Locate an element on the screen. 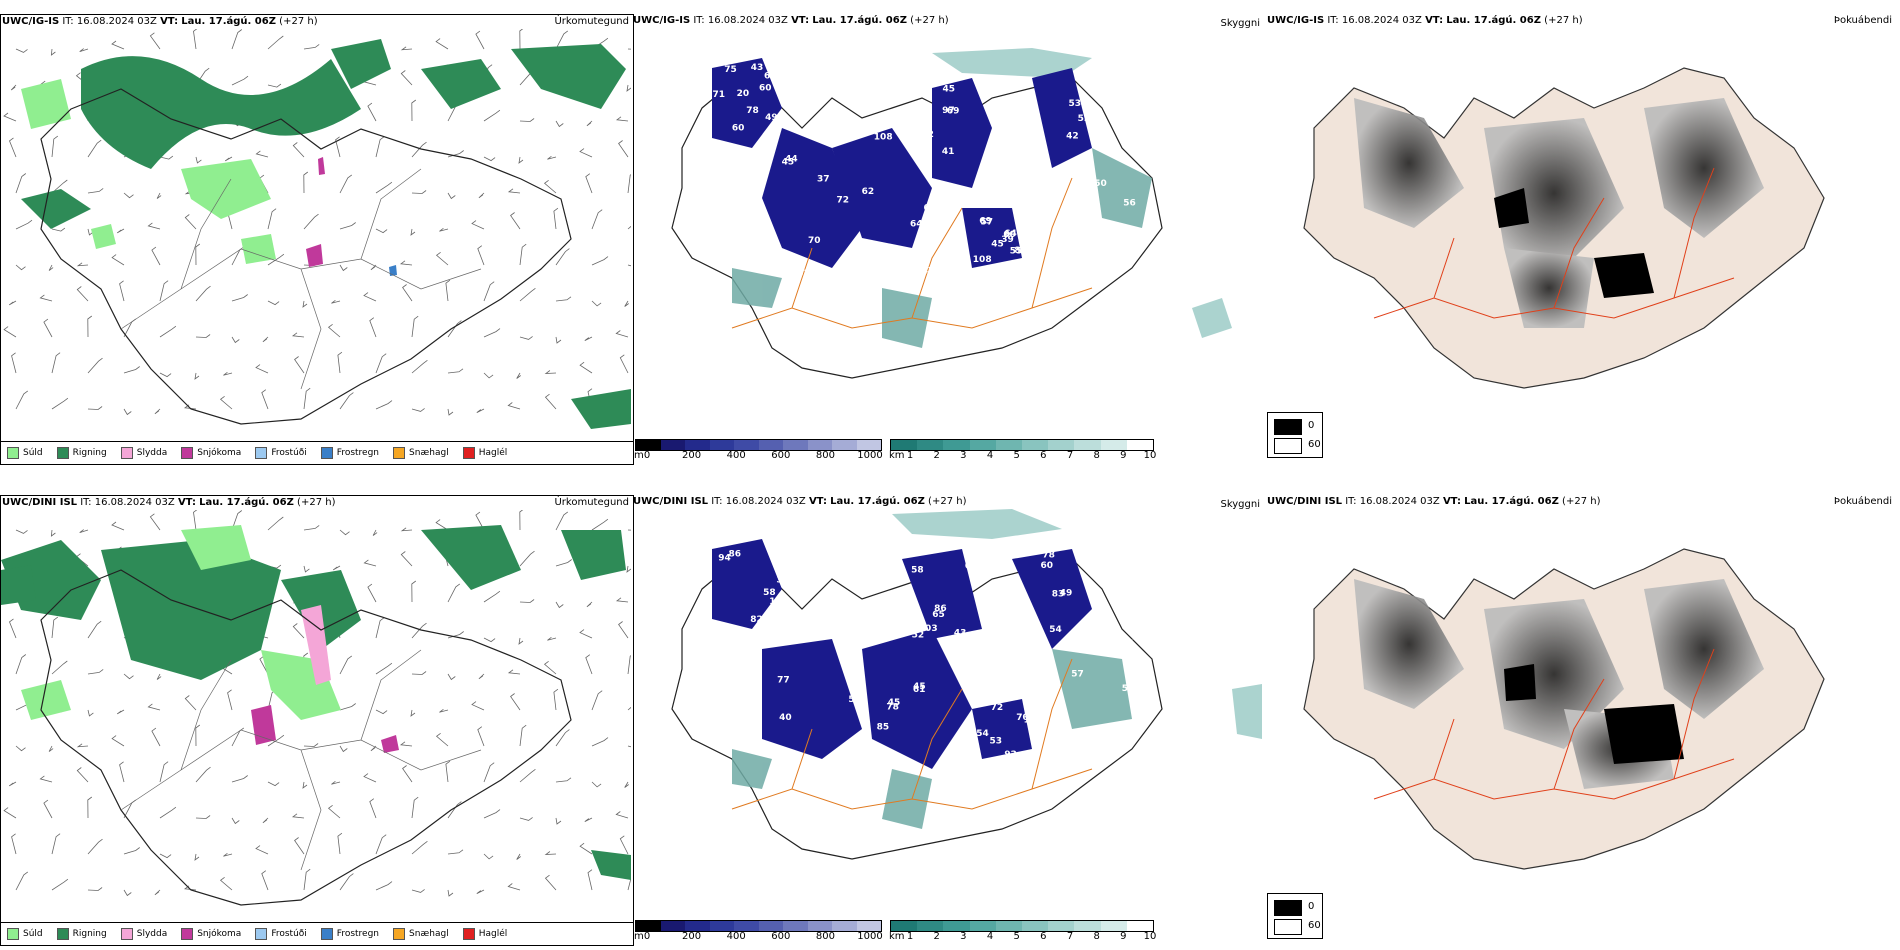 This screenshot has width=1900, height=950. dense-fog is located at coordinates (1574, 243).